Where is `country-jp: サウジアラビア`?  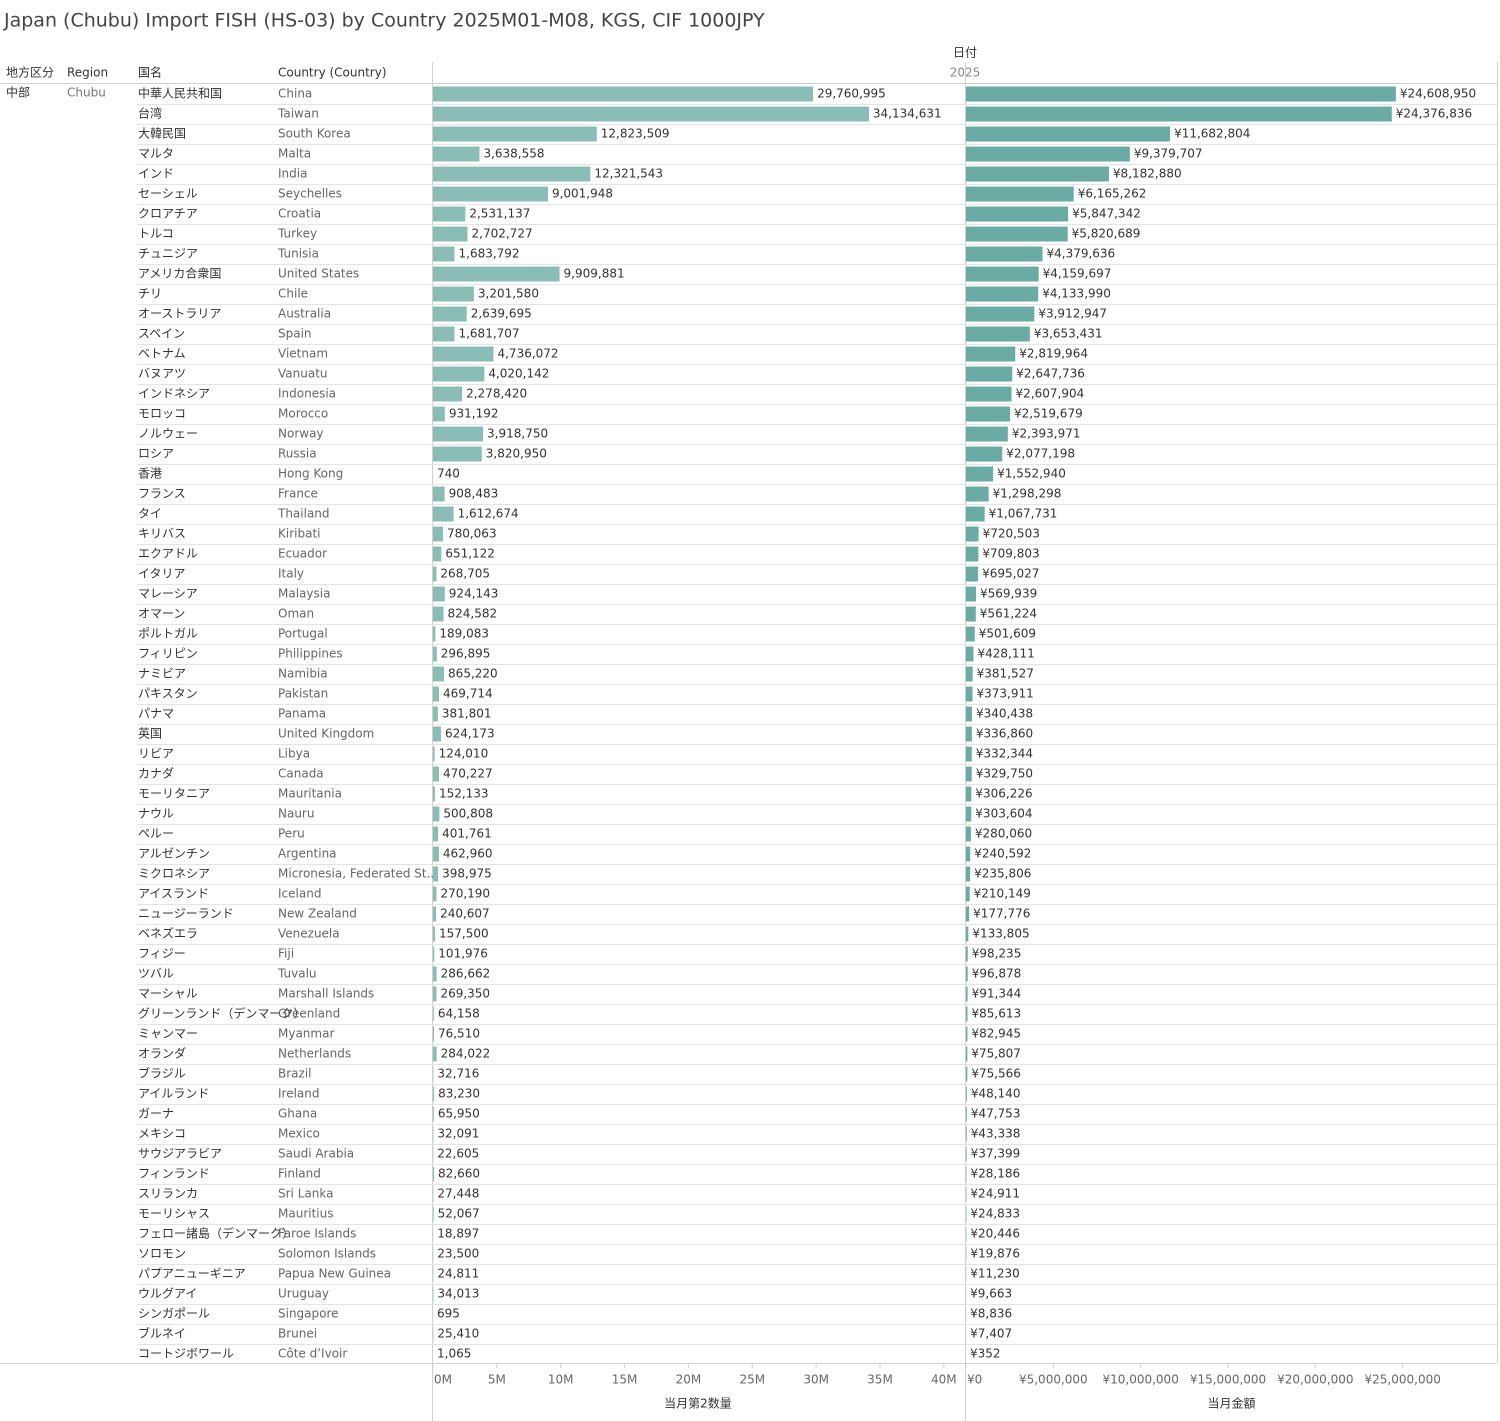 country-jp: サウジアラビア is located at coordinates (180, 1154).